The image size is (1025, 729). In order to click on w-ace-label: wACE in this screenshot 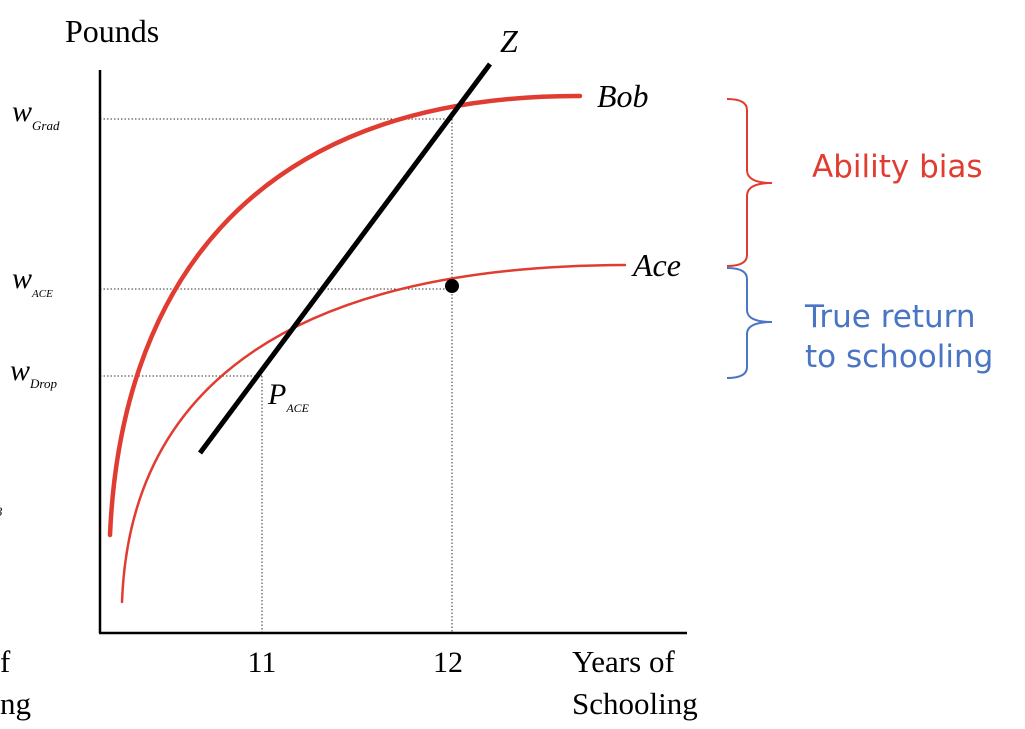, I will do `click(32, 281)`.